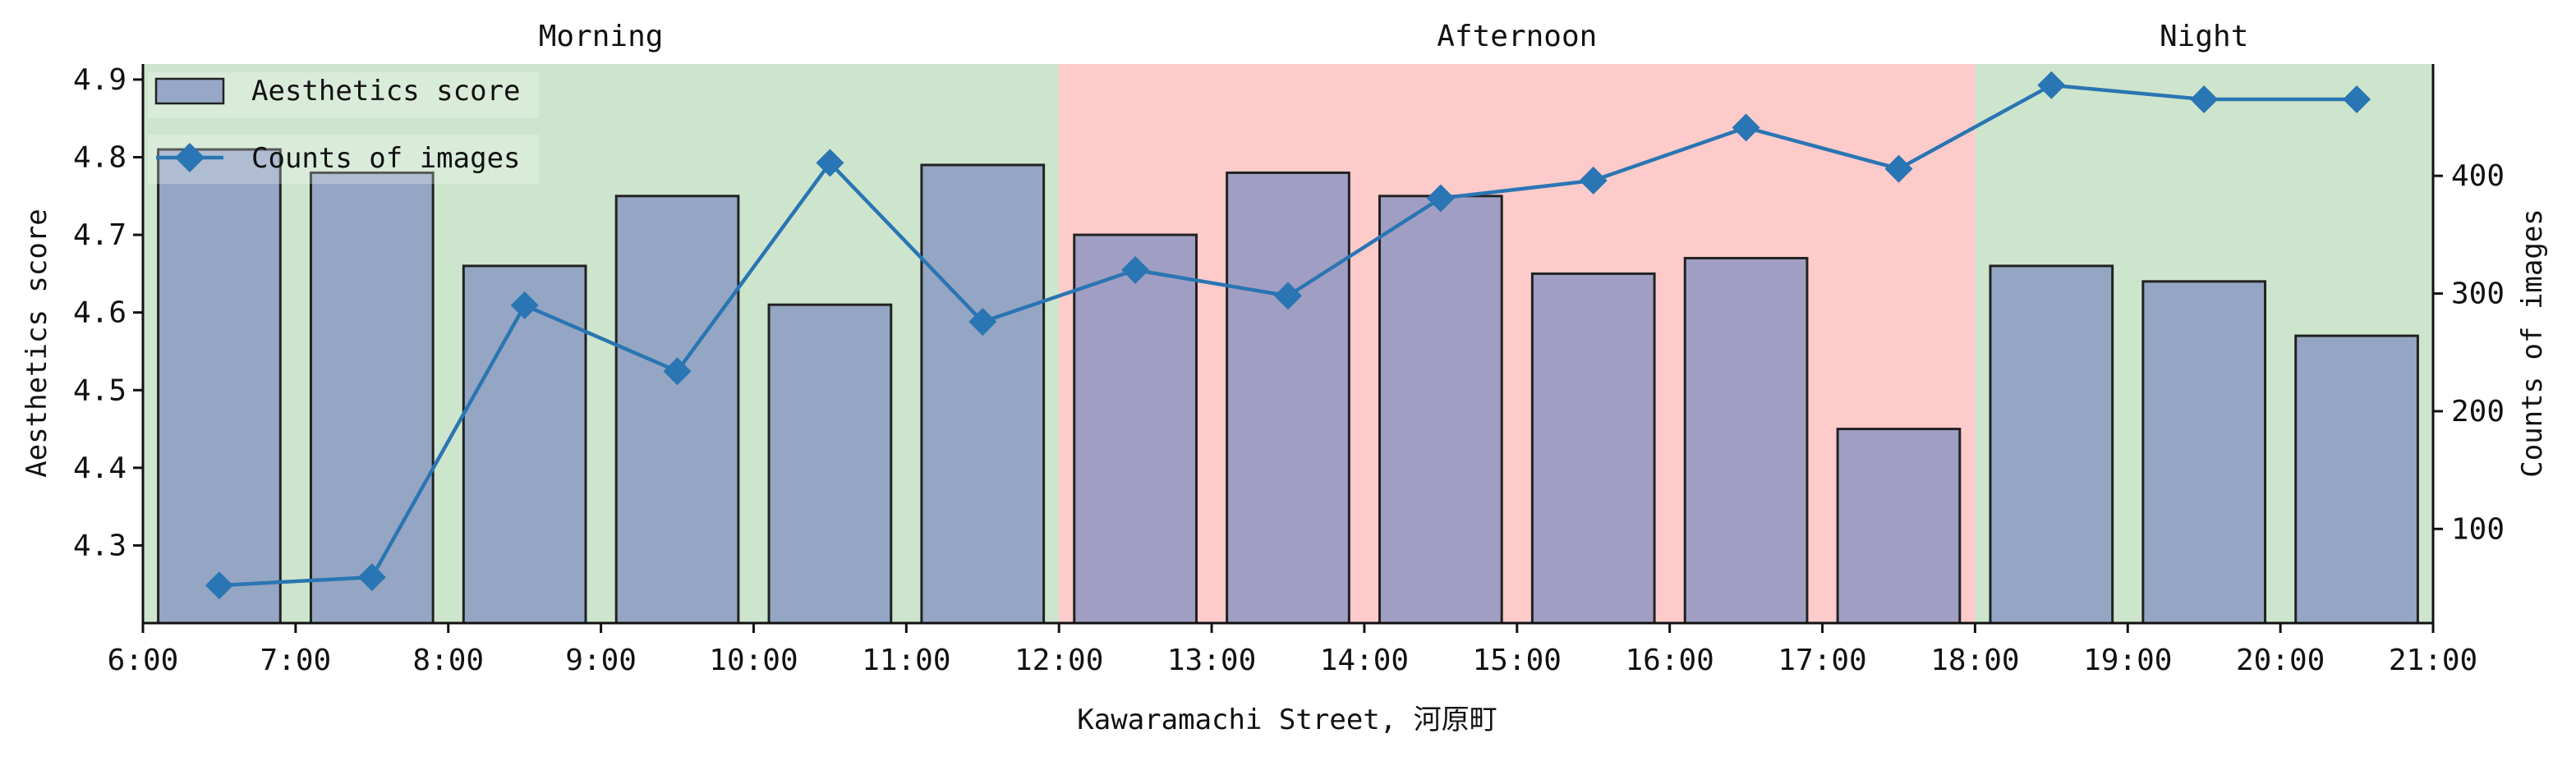 This screenshot has height=761, width=2576. Describe the element at coordinates (1058, 660) in the screenshot. I see `x-tick-label: 12:00` at that location.